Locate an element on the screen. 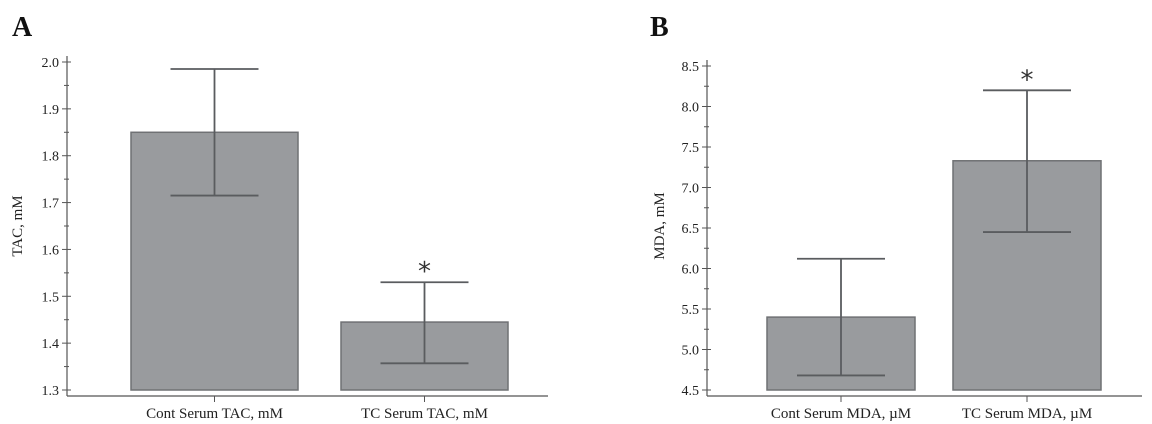 Image resolution: width=1152 pixels, height=424 pixels. panel-a-category-label-1: Cont Serum TAC, mM is located at coordinates (214, 414).